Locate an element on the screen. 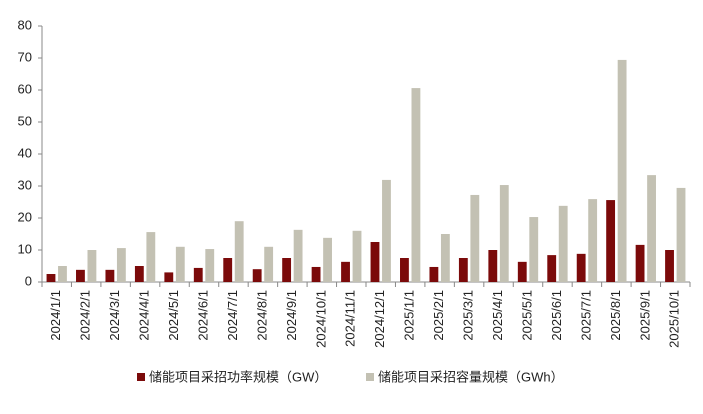  x-tick-label: 2025/5/1 is located at coordinates (526, 315).